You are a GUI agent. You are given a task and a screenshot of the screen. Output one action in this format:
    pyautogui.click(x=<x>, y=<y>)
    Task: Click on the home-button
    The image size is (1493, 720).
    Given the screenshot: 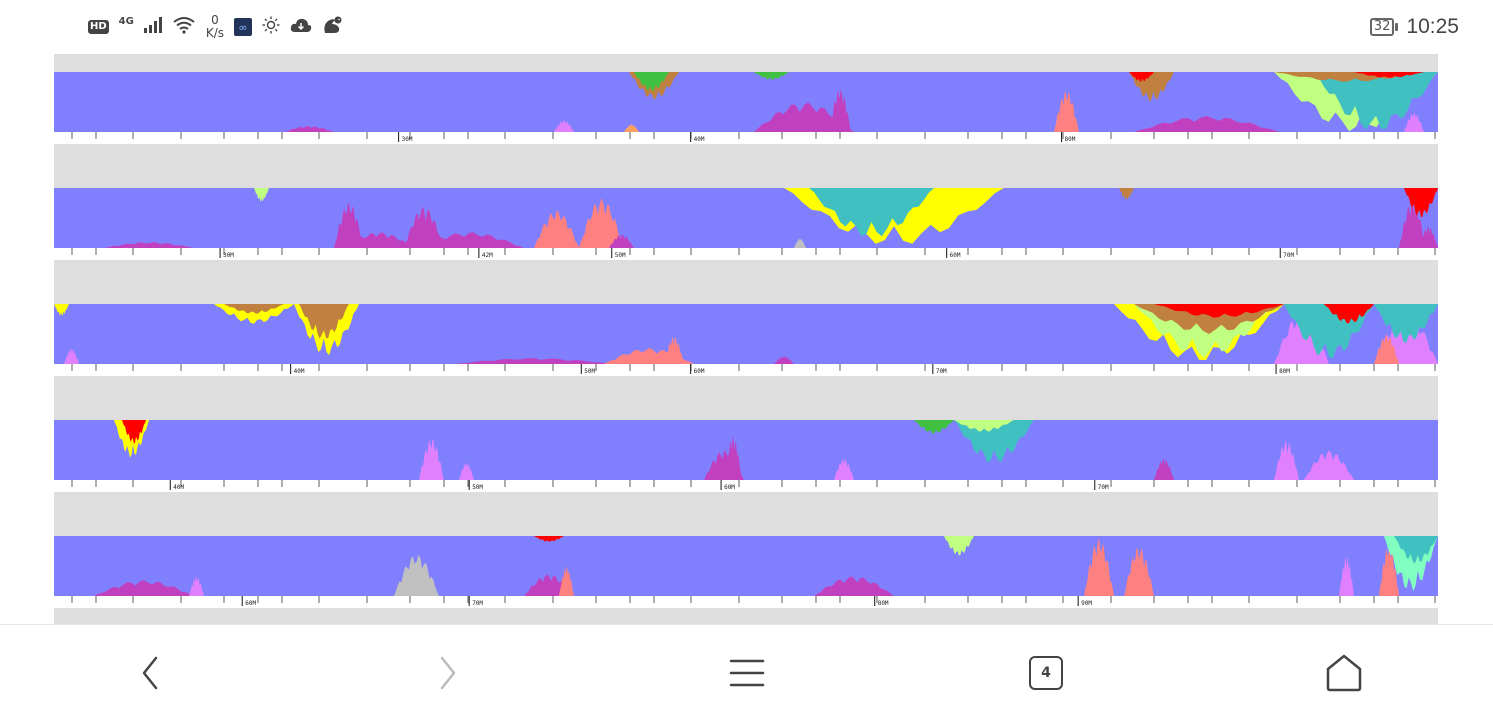 What is the action you would take?
    pyautogui.click(x=1344, y=673)
    